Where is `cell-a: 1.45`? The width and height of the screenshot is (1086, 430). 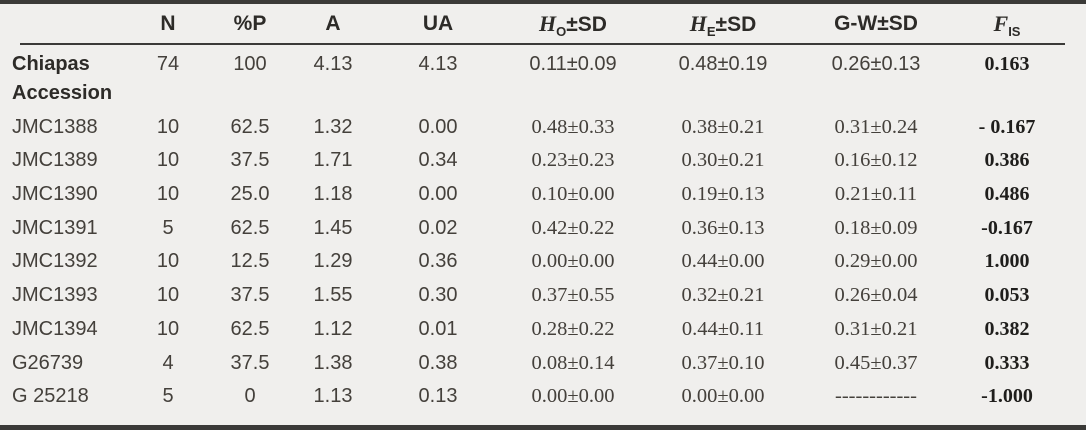
cell-a: 1.45 is located at coordinates (333, 227).